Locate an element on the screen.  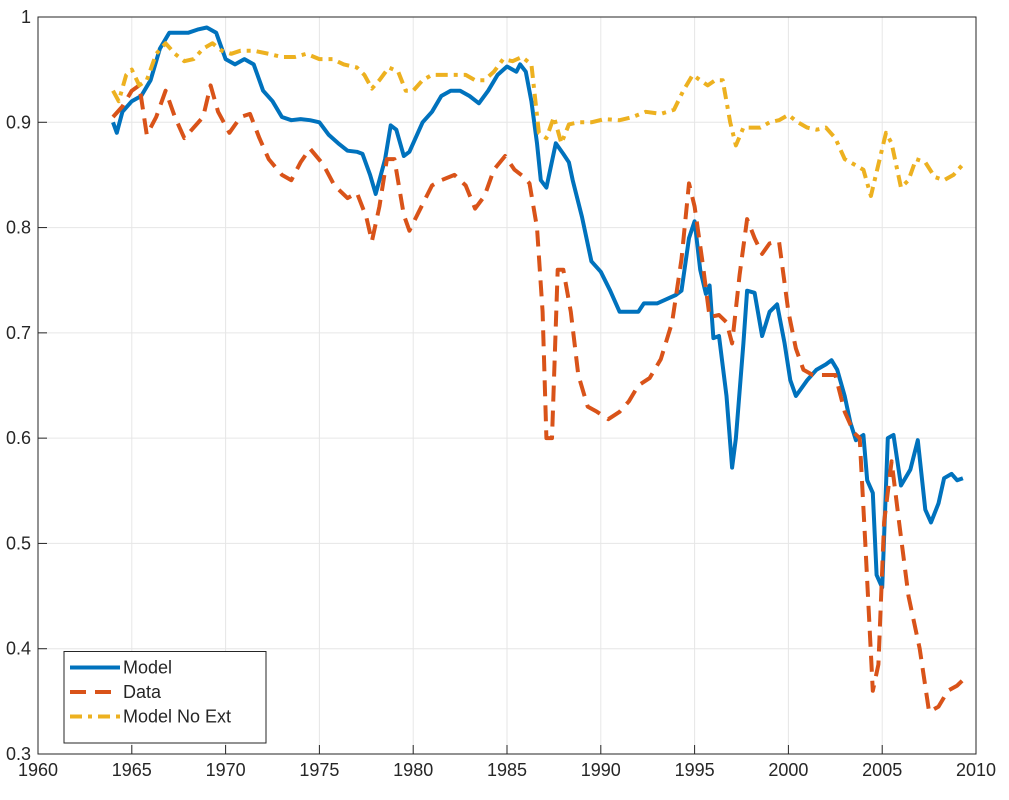
legend-label: Data is located at coordinates (142, 692).